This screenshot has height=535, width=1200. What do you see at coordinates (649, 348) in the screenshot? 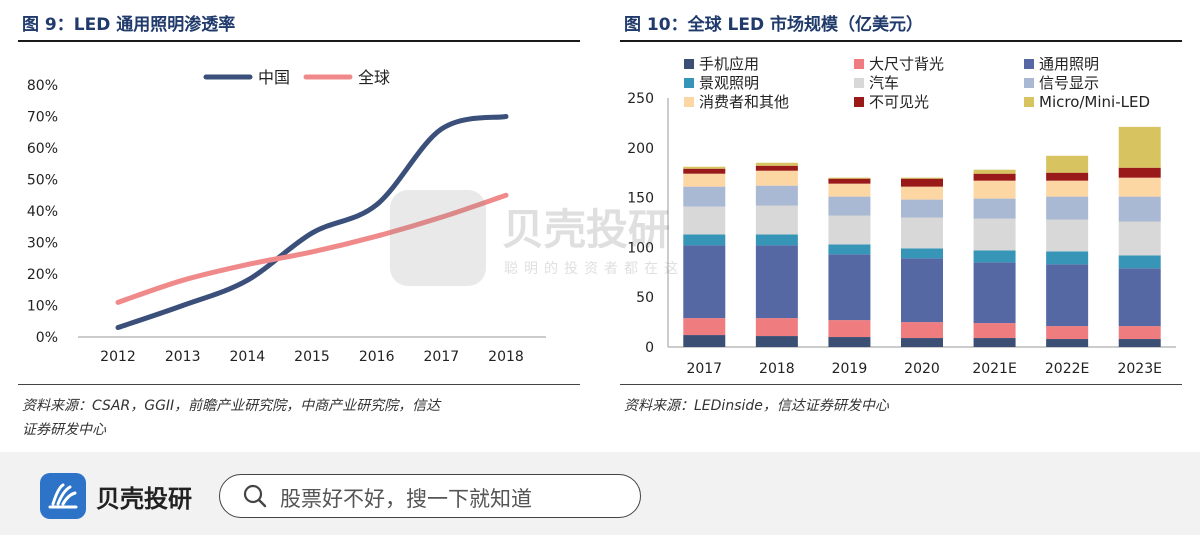
I see `y-tick-label: 0` at bounding box center [649, 348].